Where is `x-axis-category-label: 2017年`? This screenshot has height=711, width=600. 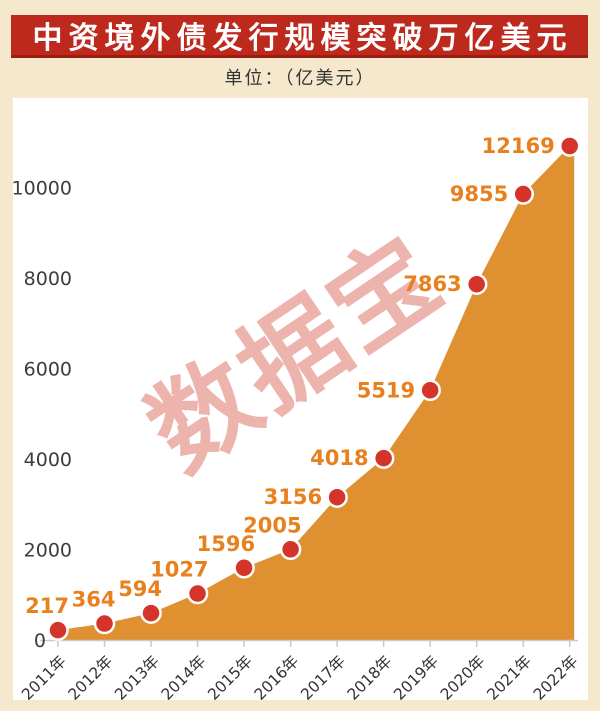
x-axis-category-label: 2017年 is located at coordinates (323, 678).